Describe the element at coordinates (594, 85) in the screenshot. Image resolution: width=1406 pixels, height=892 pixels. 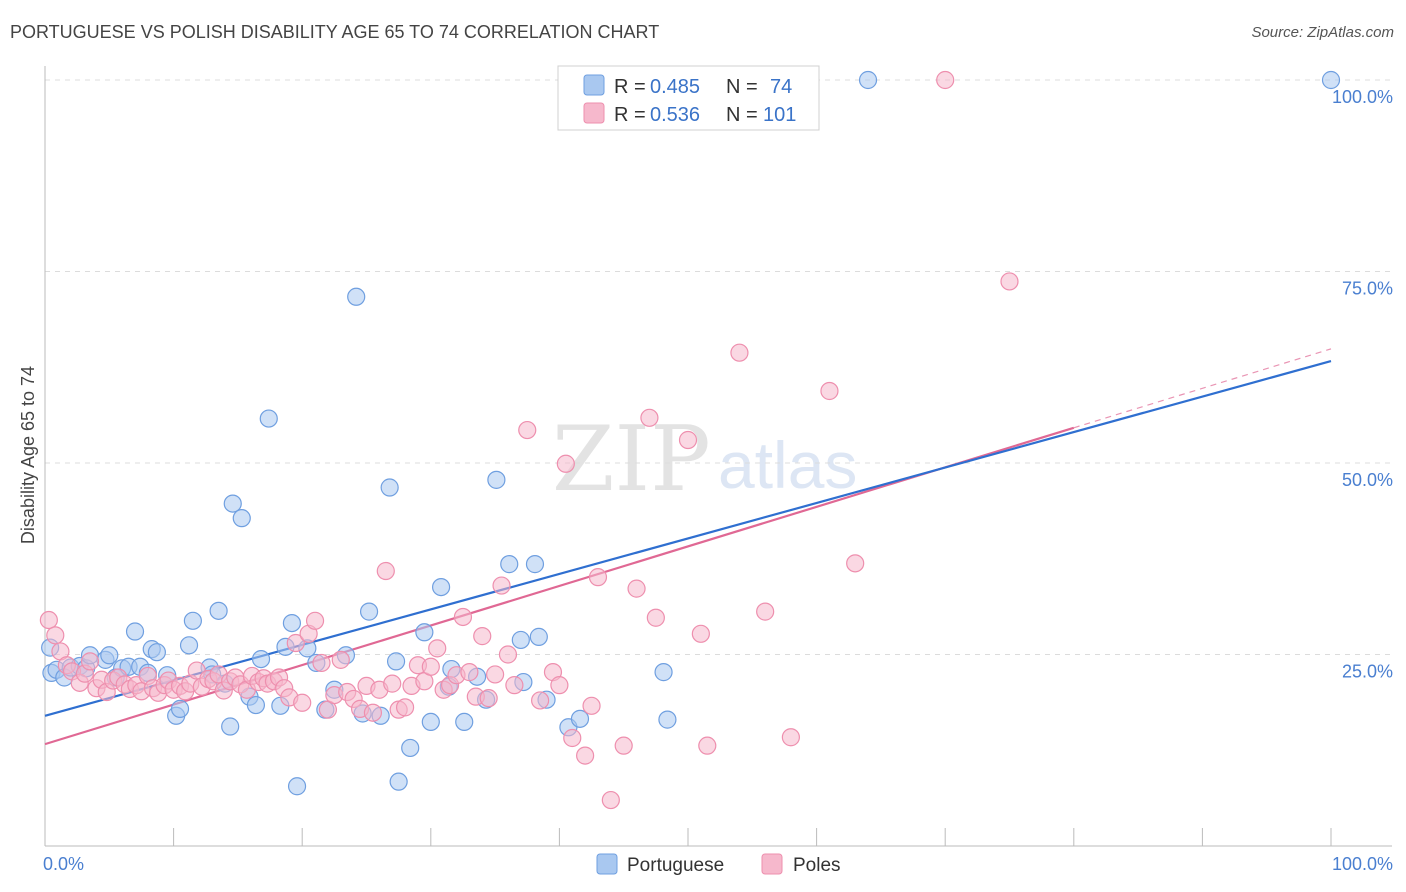
I see `stats-swatch-portuguese` at that location.